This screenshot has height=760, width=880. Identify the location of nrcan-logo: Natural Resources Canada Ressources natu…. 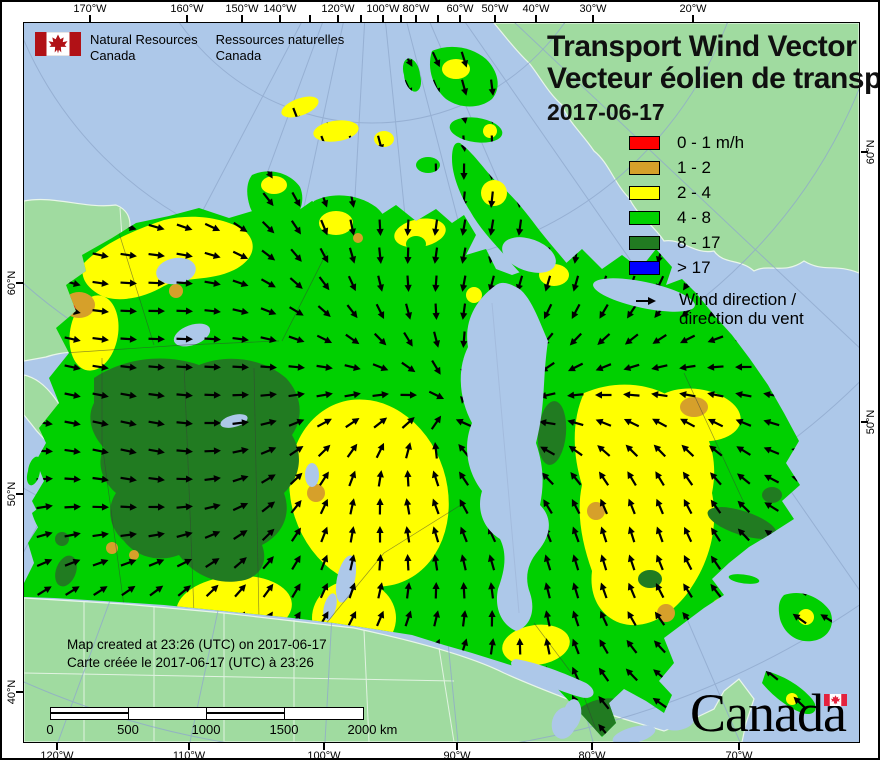
(198, 47).